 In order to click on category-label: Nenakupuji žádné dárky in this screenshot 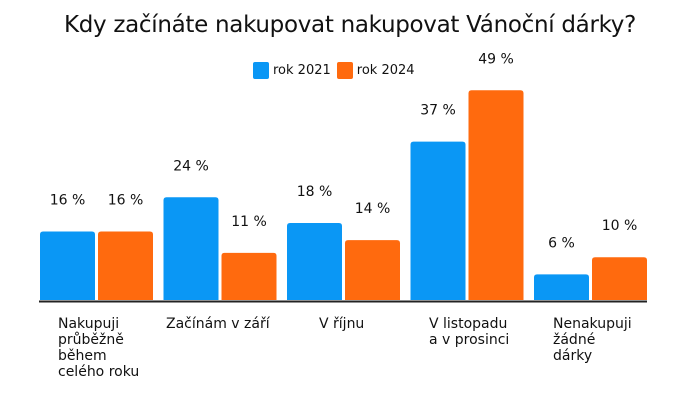, I will do `click(592, 340)`.